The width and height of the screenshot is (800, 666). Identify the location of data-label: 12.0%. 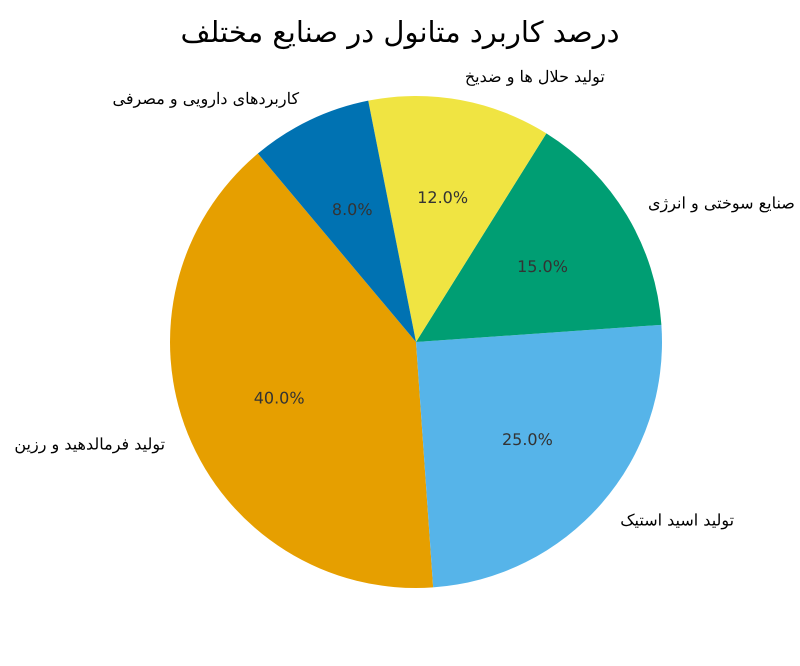
(442, 197).